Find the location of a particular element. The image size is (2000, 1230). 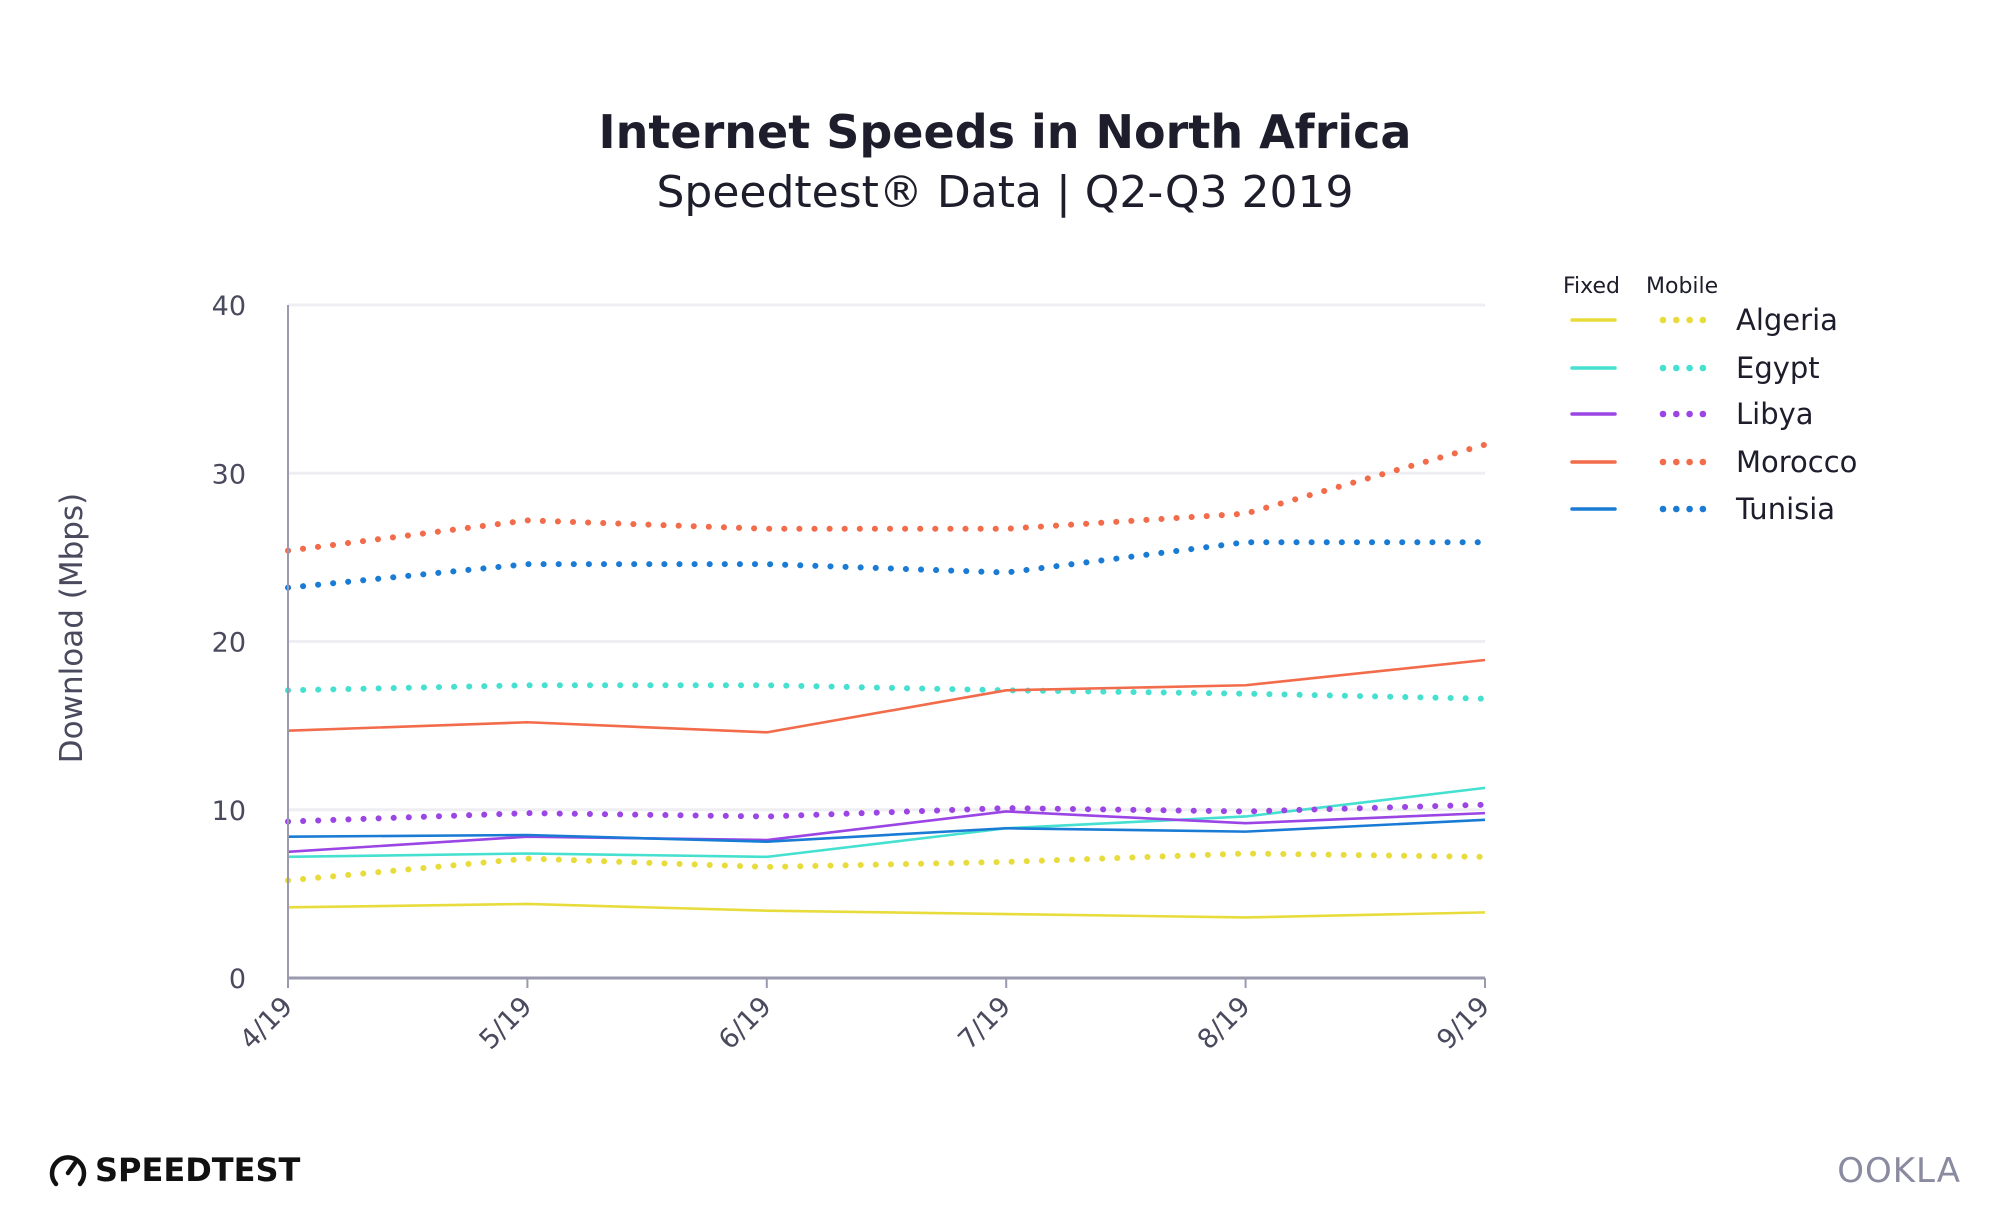

legend-label: Tunisia is located at coordinates (1785, 509).